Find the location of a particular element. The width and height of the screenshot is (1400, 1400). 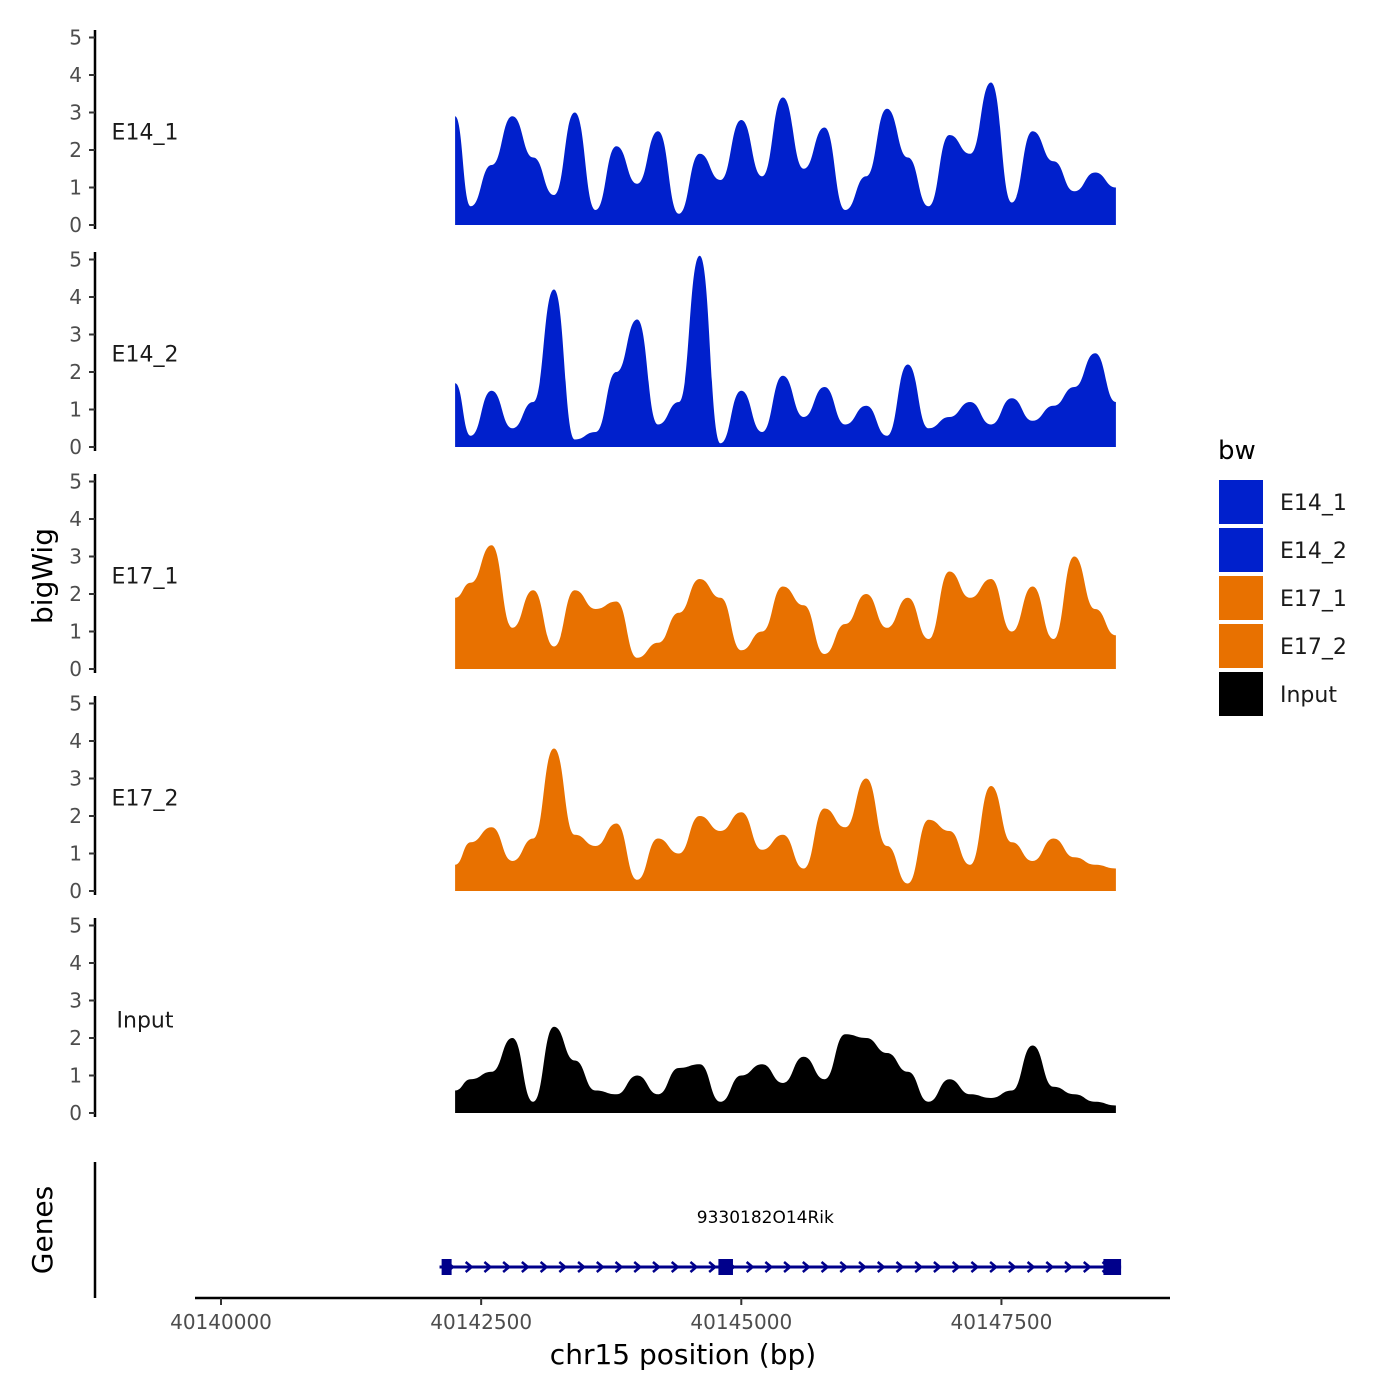

track-label-input: Input is located at coordinates (145, 1020).